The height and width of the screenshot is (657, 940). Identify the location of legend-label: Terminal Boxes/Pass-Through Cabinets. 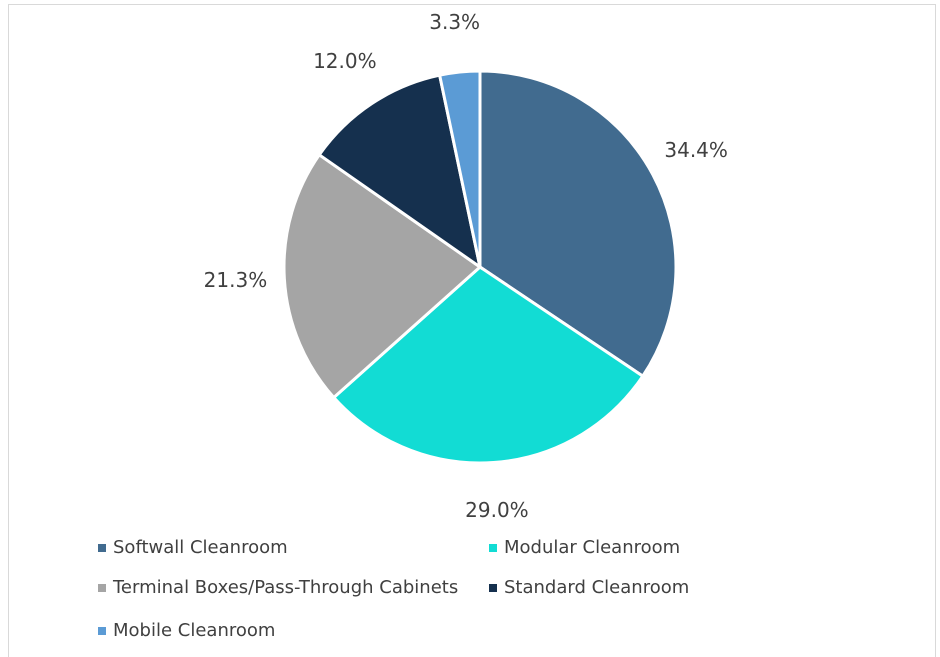
(285, 587).